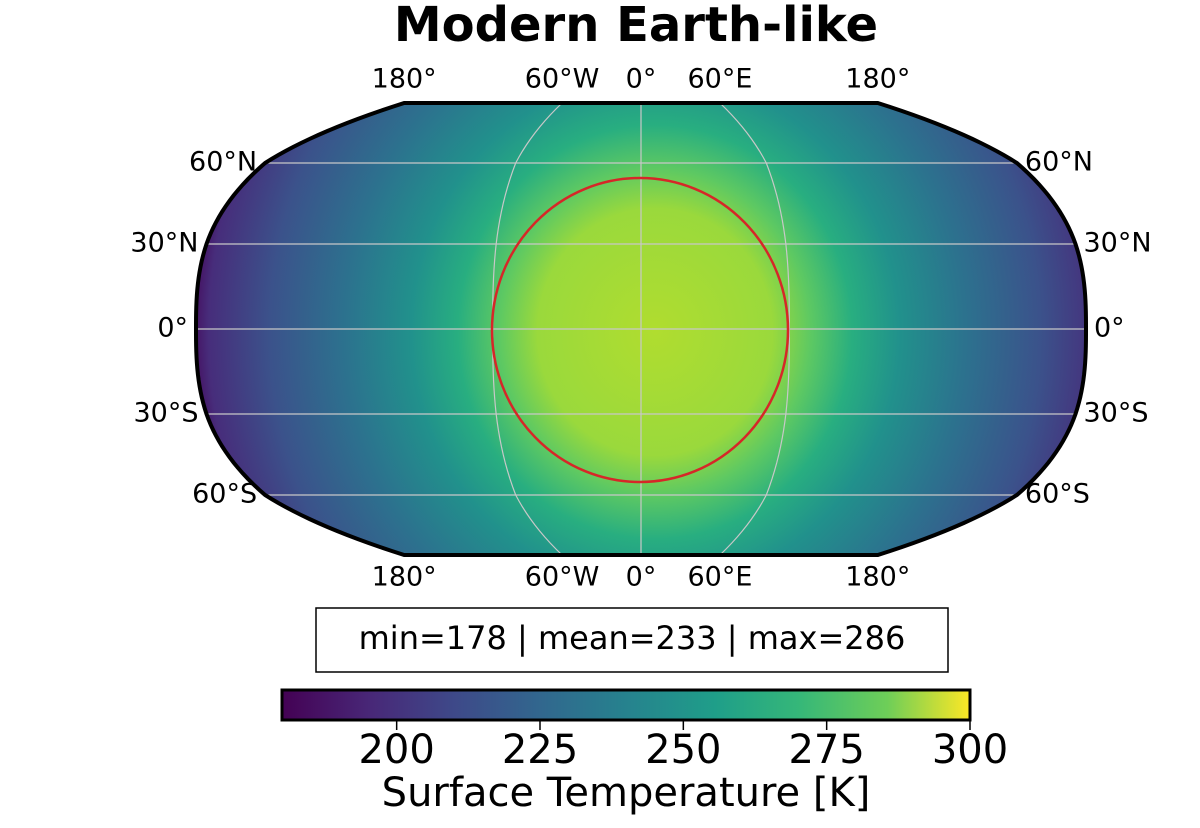 Image resolution: width=1200 pixels, height=828 pixels. What do you see at coordinates (626, 793) in the screenshot?
I see `colorbar-label: Surface Temperature [K]` at bounding box center [626, 793].